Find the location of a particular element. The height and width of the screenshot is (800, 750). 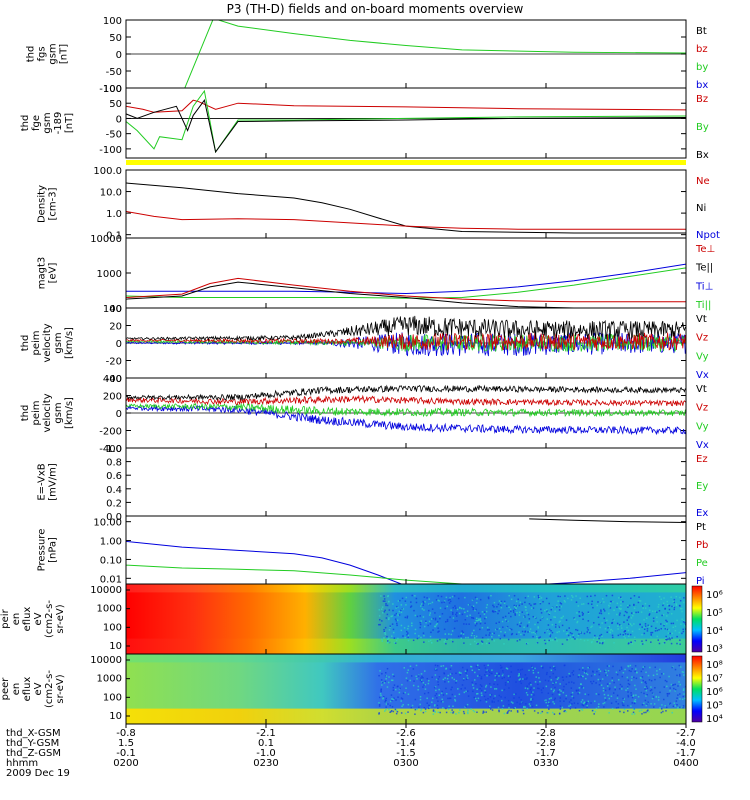

ion_spec-speckle is located at coordinates (532, 619).